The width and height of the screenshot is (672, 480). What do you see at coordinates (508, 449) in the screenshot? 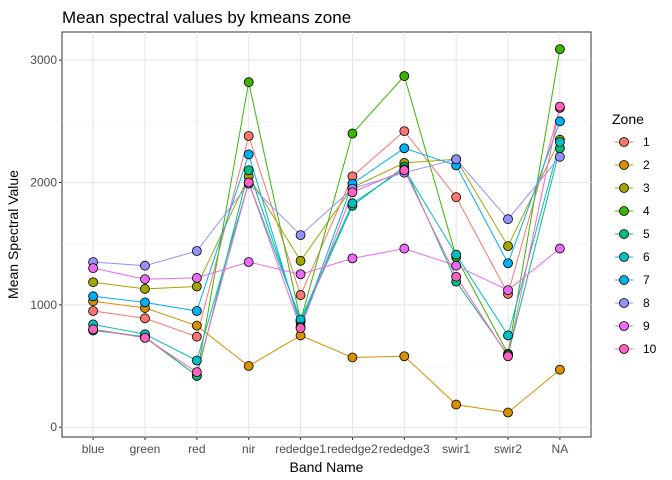
I see `x-tick-label: swir2` at bounding box center [508, 449].